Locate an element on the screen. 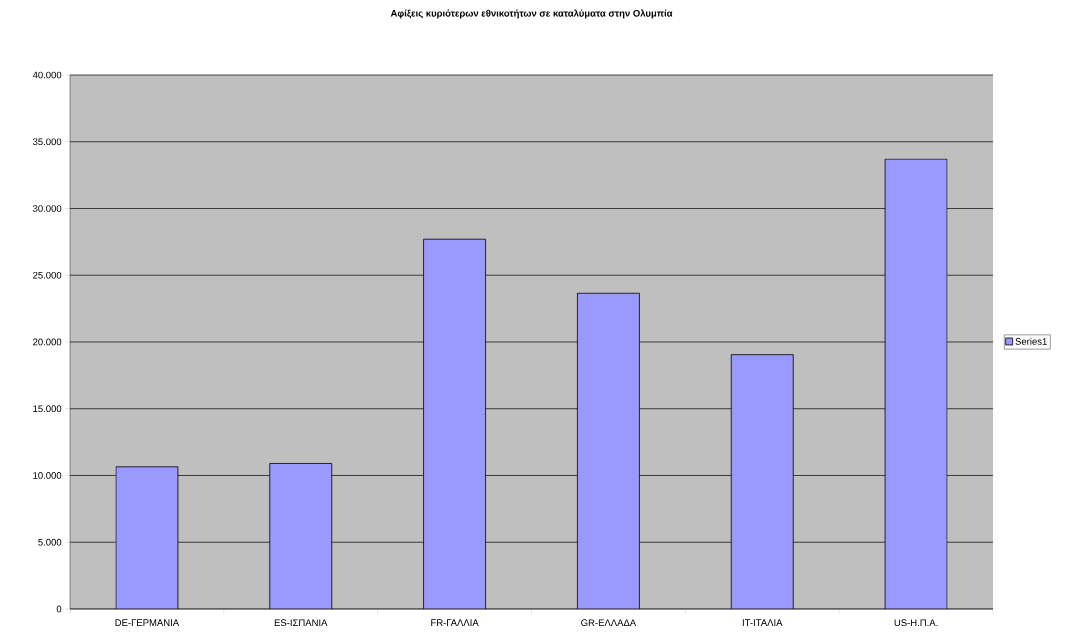  x-tick-label: ES-ΙΣΠΑΝΙΑ is located at coordinates (301, 623).